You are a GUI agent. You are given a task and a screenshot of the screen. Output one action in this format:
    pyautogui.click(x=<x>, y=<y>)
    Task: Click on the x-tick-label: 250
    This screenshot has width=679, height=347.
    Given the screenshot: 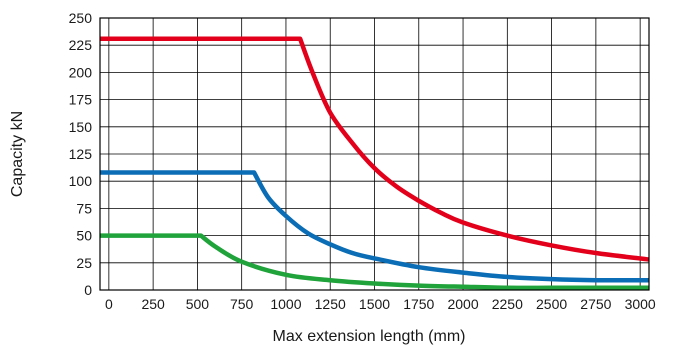 What is the action you would take?
    pyautogui.click(x=153, y=304)
    